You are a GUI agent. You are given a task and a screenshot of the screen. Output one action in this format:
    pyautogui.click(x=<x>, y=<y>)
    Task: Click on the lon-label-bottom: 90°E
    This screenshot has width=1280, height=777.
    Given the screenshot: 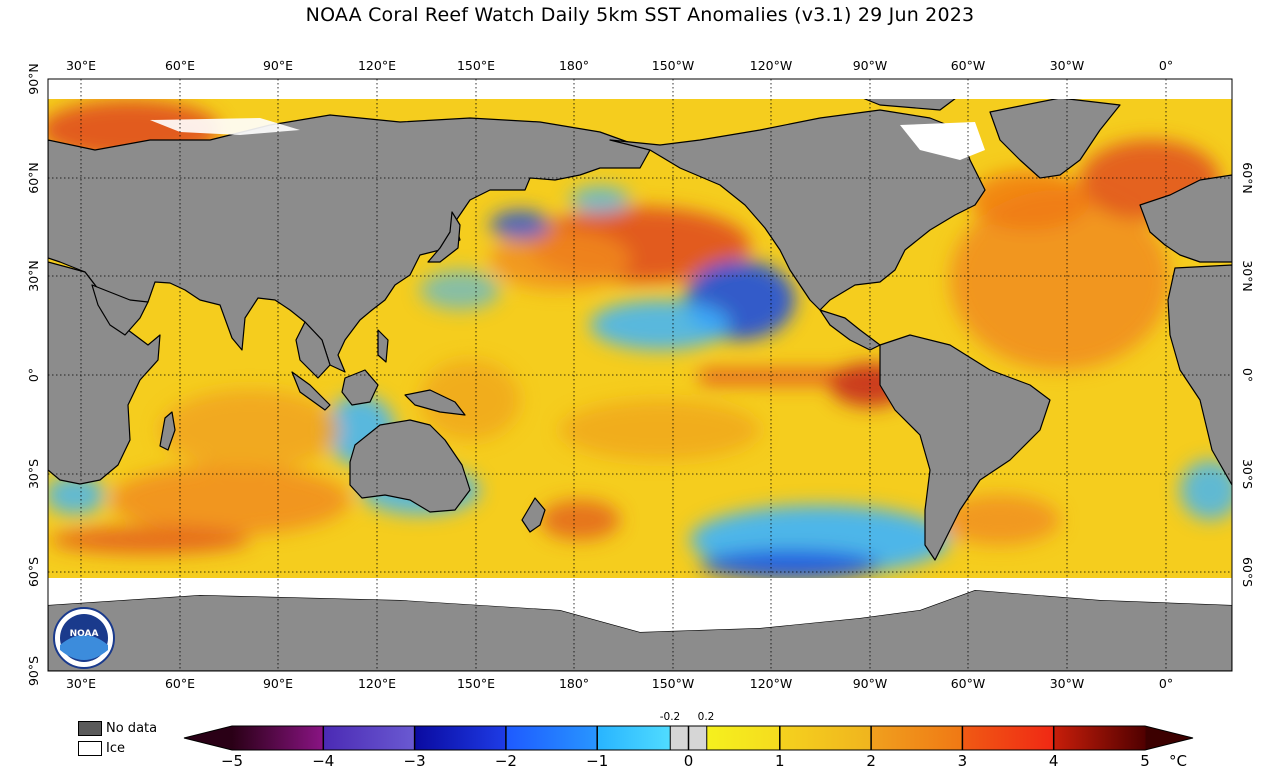 What is the action you would take?
    pyautogui.click(x=278, y=683)
    